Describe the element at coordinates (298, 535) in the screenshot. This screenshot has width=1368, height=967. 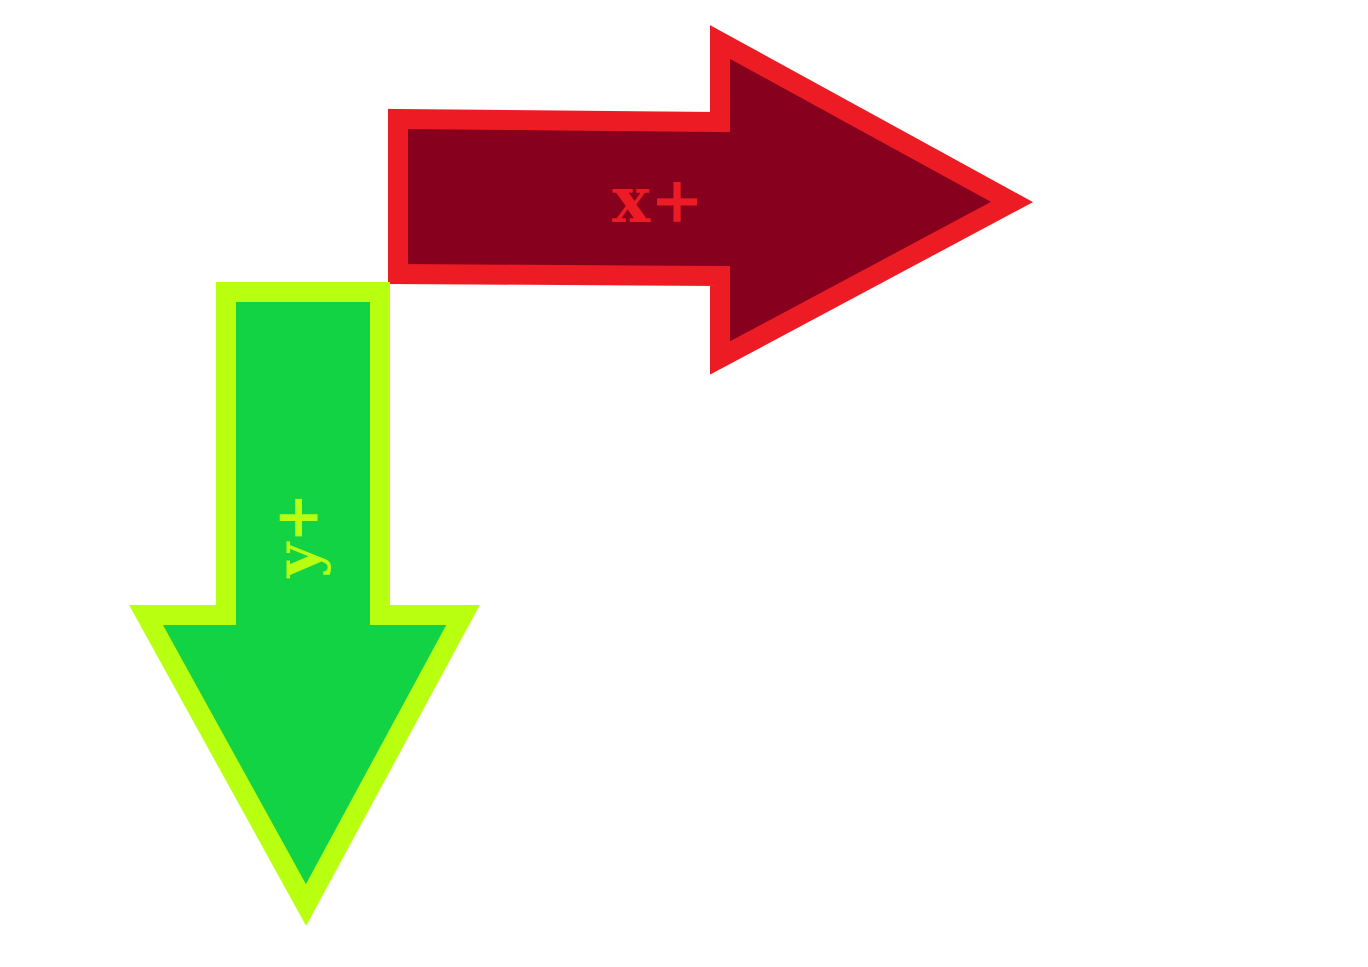
I see `y-axis-label: y+` at that location.